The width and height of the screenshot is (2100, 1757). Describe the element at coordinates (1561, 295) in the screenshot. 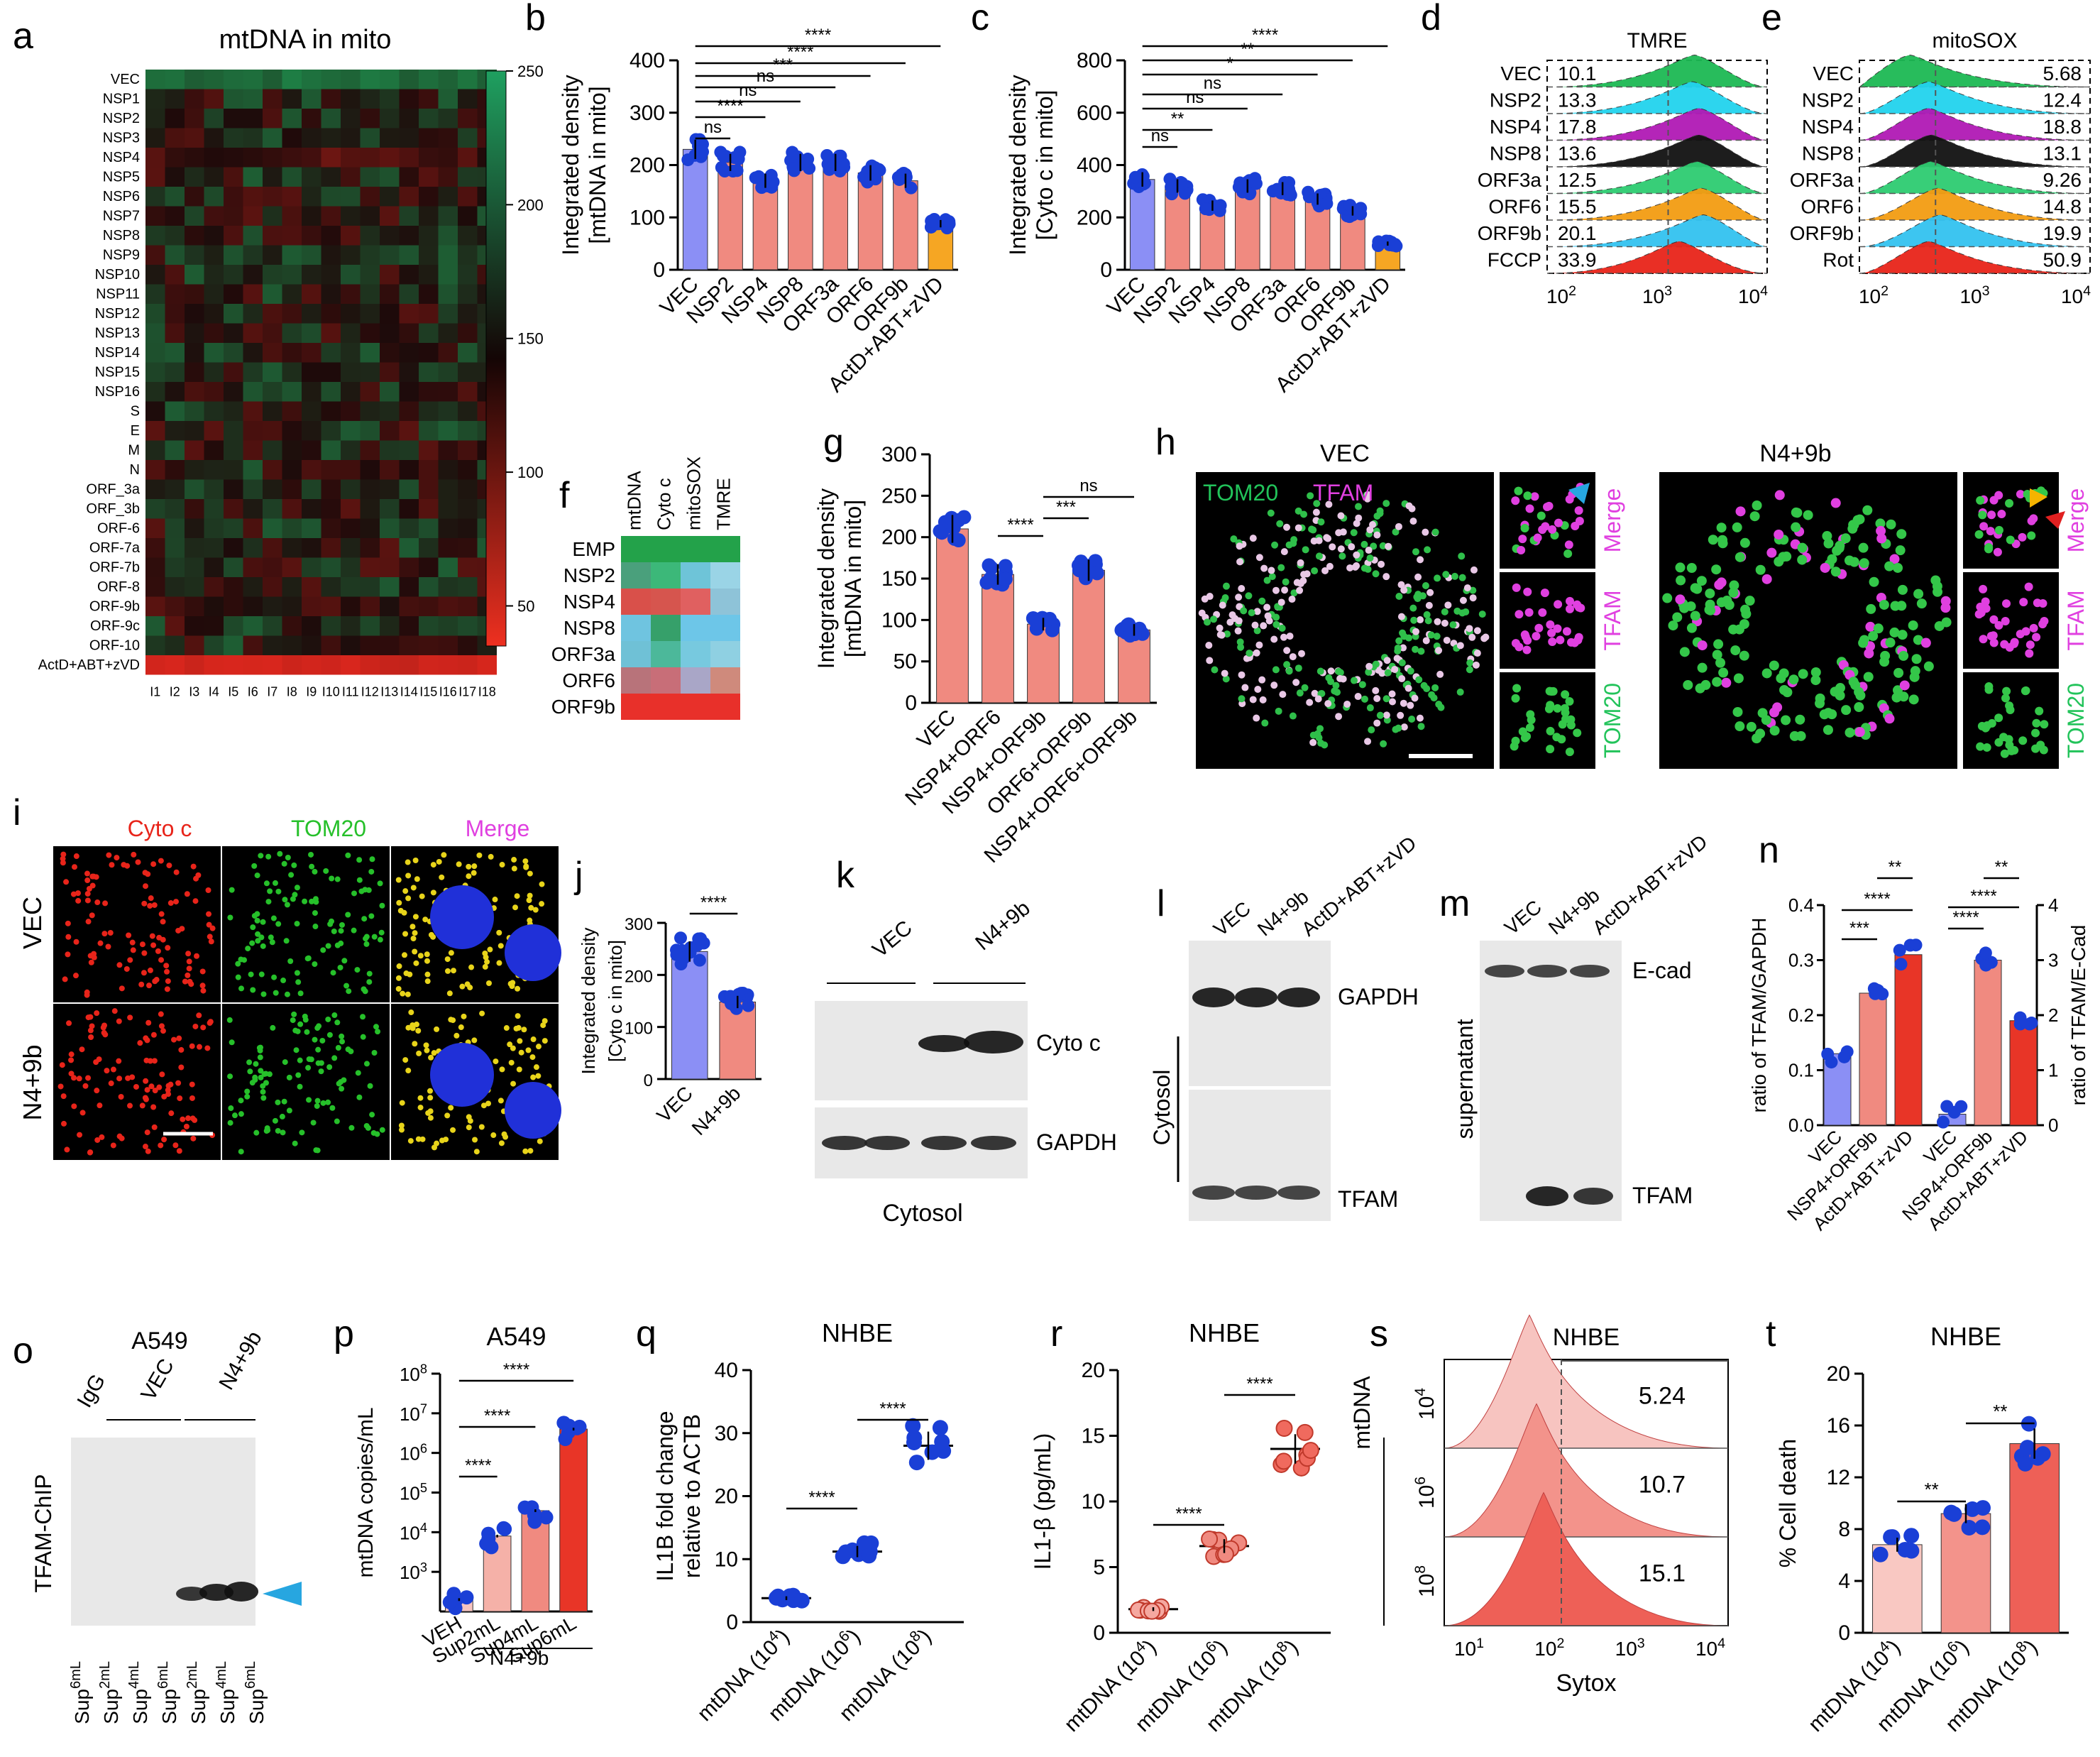

I see `flow-x-tick: 102` at that location.